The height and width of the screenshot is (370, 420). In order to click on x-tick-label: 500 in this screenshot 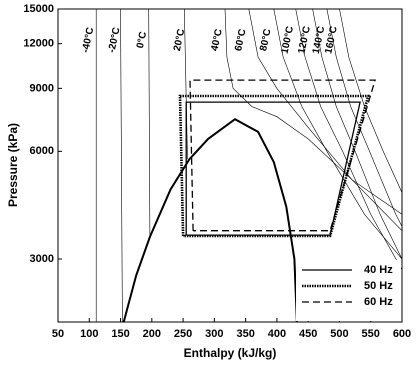, I will do `click(339, 334)`.